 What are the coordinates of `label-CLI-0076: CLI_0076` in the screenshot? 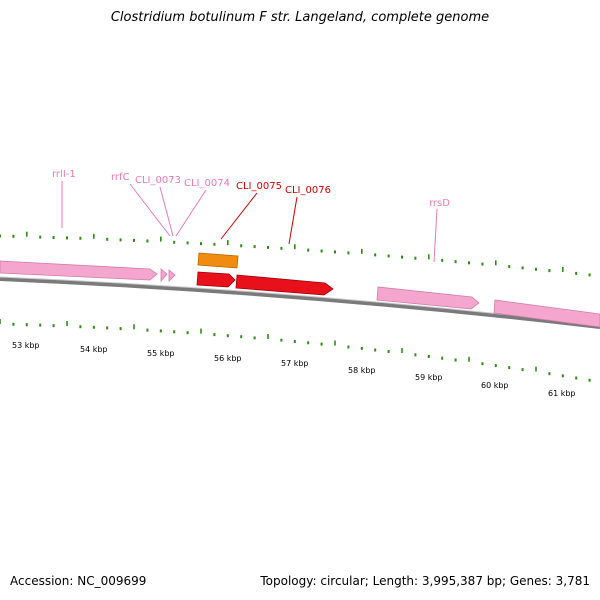 It's located at (308, 190).